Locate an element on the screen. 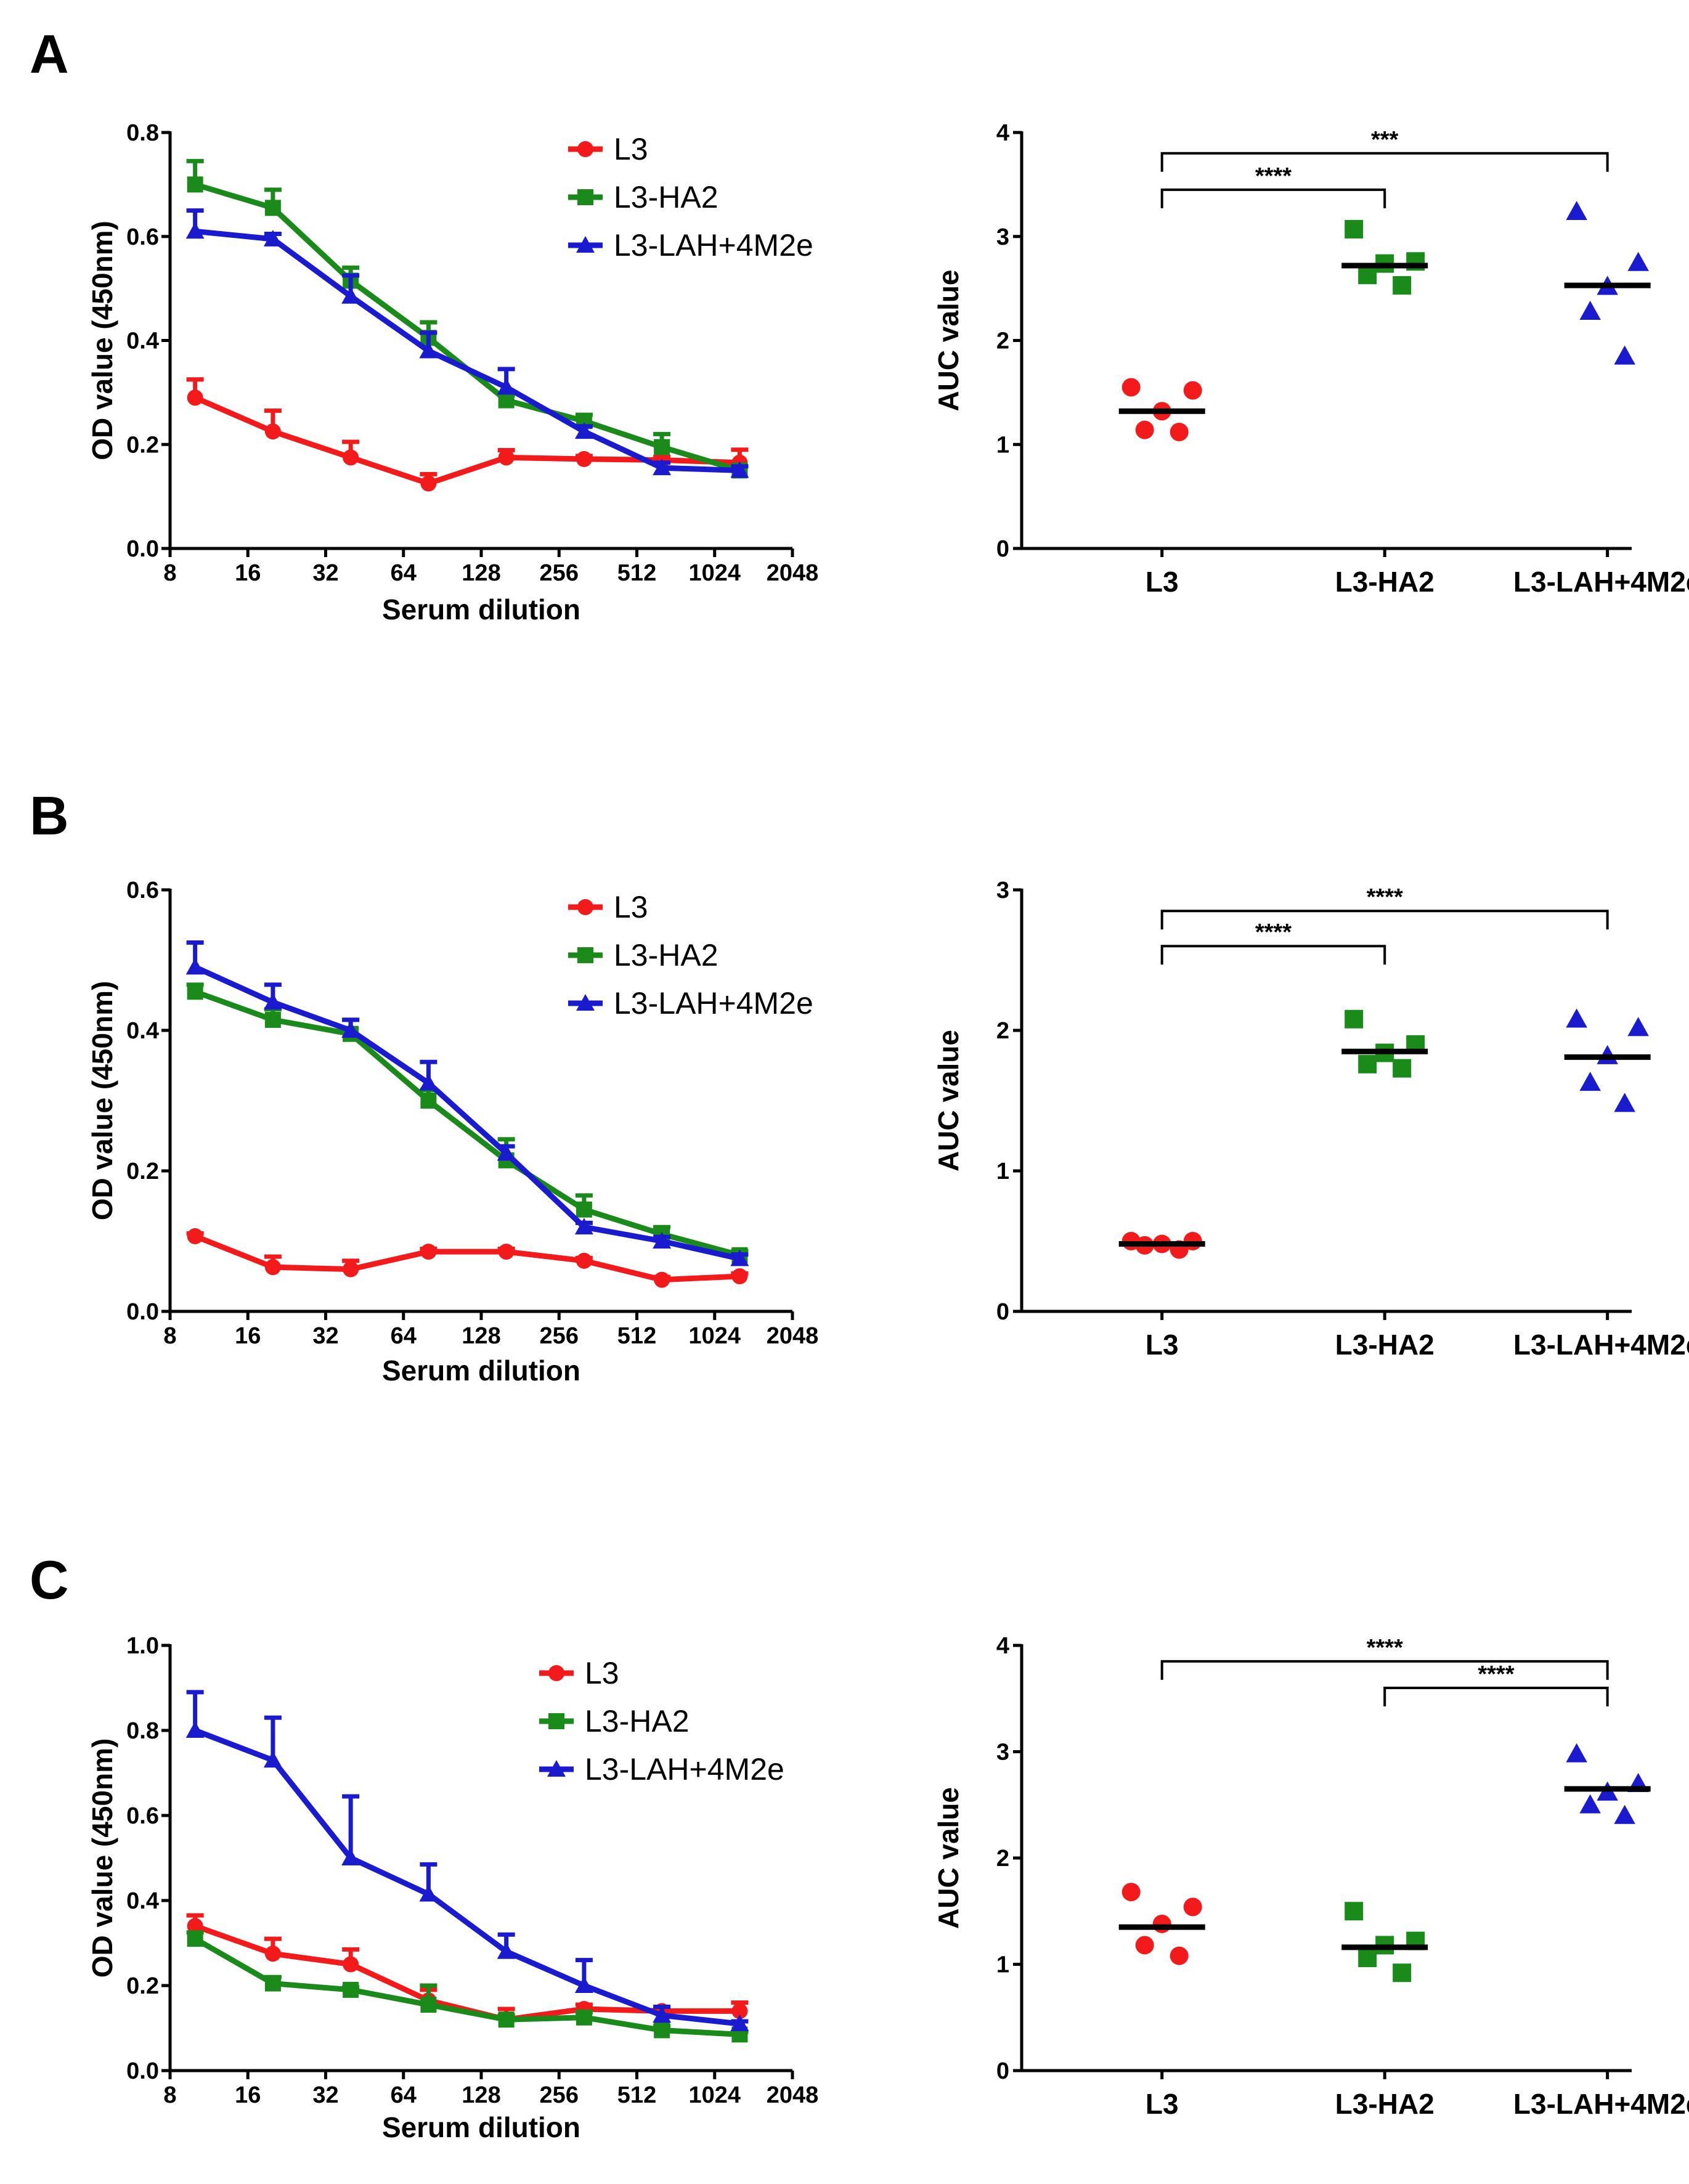 The width and height of the screenshot is (1689, 2184). y-tick-label: 0.8 is located at coordinates (142, 1731).